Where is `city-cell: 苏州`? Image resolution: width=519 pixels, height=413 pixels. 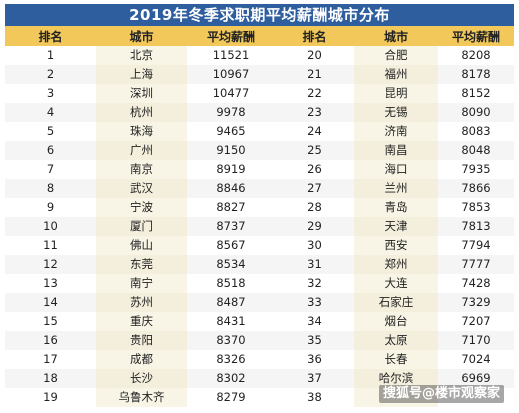
city-cell: 苏州 is located at coordinates (141, 302).